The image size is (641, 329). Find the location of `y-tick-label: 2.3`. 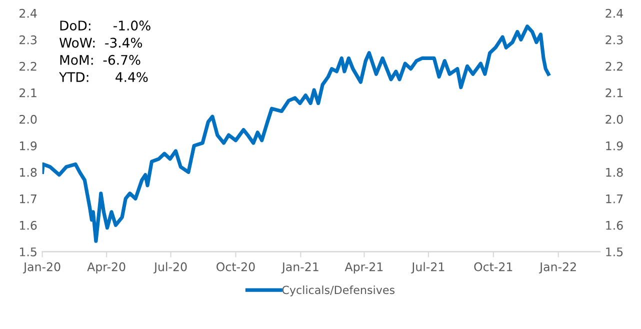

y-tick-label: 2.3 is located at coordinates (28, 39).